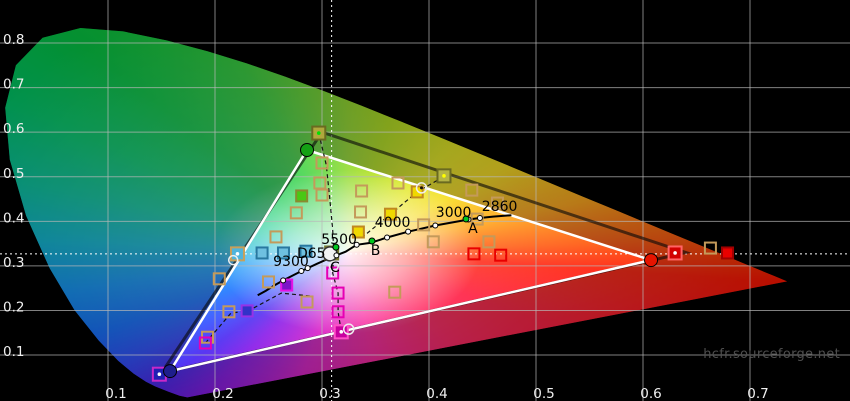  Describe the element at coordinates (329, 393) in the screenshot. I see `x-tick-label: 0.3` at that location.